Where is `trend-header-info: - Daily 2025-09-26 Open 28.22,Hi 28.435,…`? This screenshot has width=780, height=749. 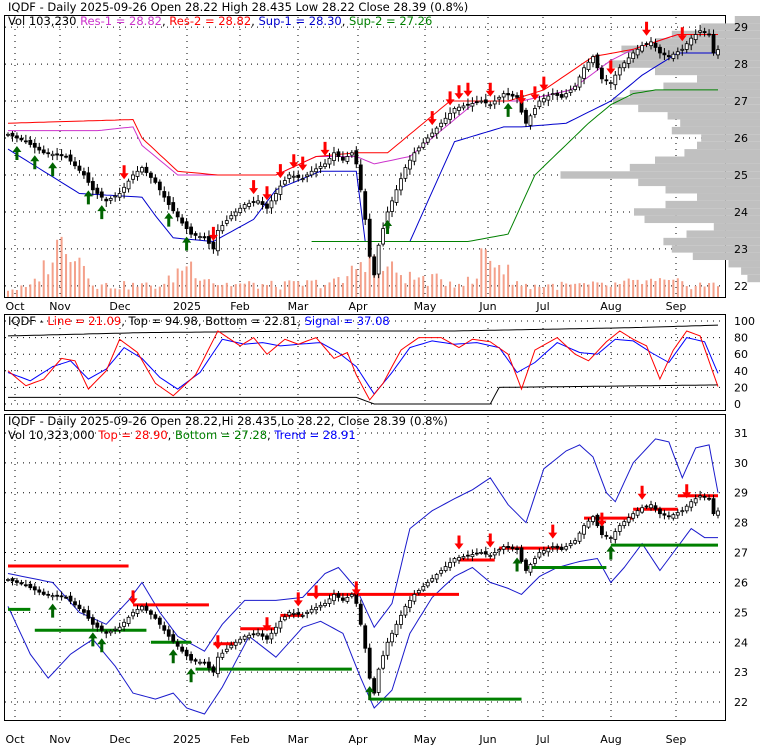
trend-header-info: - Daily 2025-09-26 Open 28.22,Hi 28.435,… is located at coordinates (242, 421).